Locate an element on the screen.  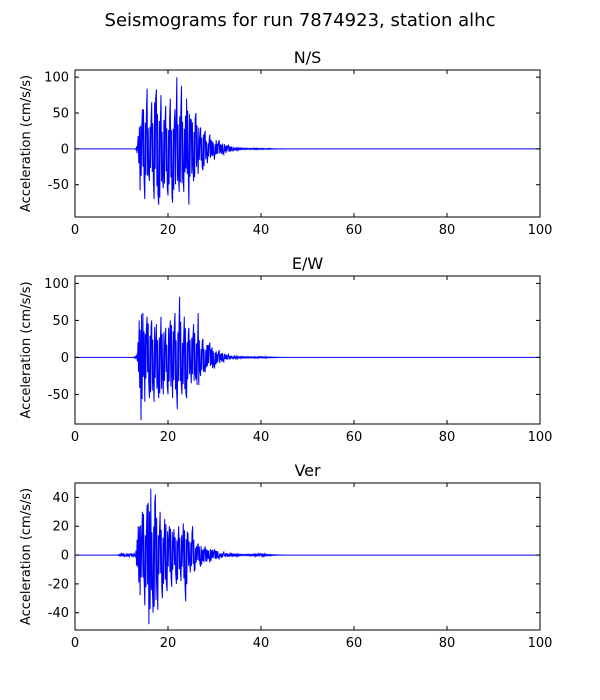
subplot-title: Ver is located at coordinates (307, 470).